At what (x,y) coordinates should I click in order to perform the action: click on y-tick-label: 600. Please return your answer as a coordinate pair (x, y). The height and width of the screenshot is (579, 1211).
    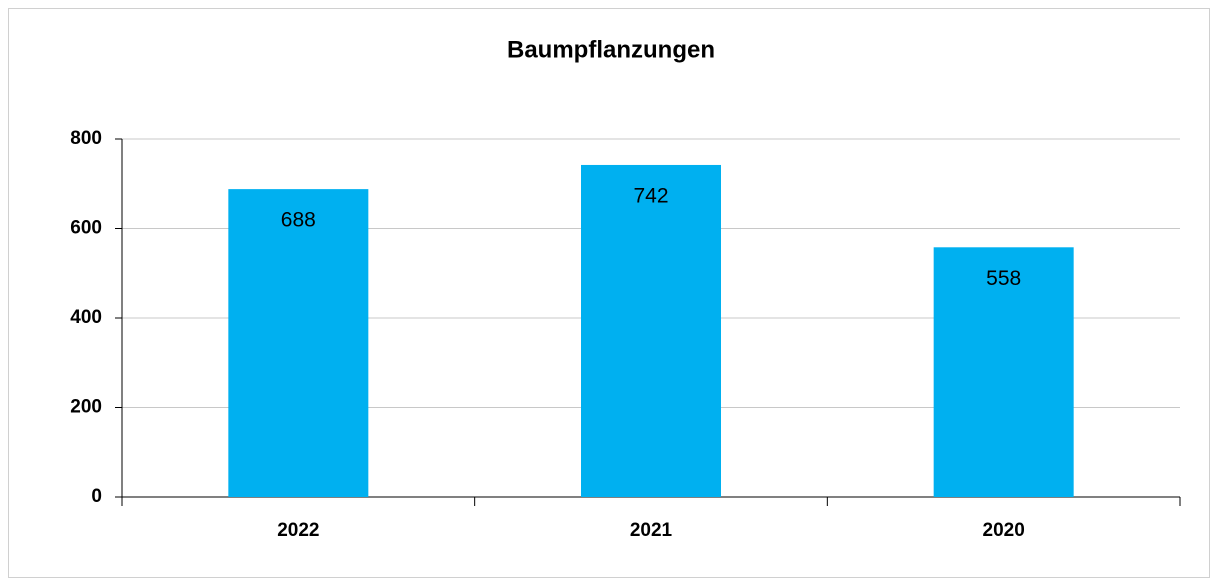
    Looking at the image, I should click on (86, 228).